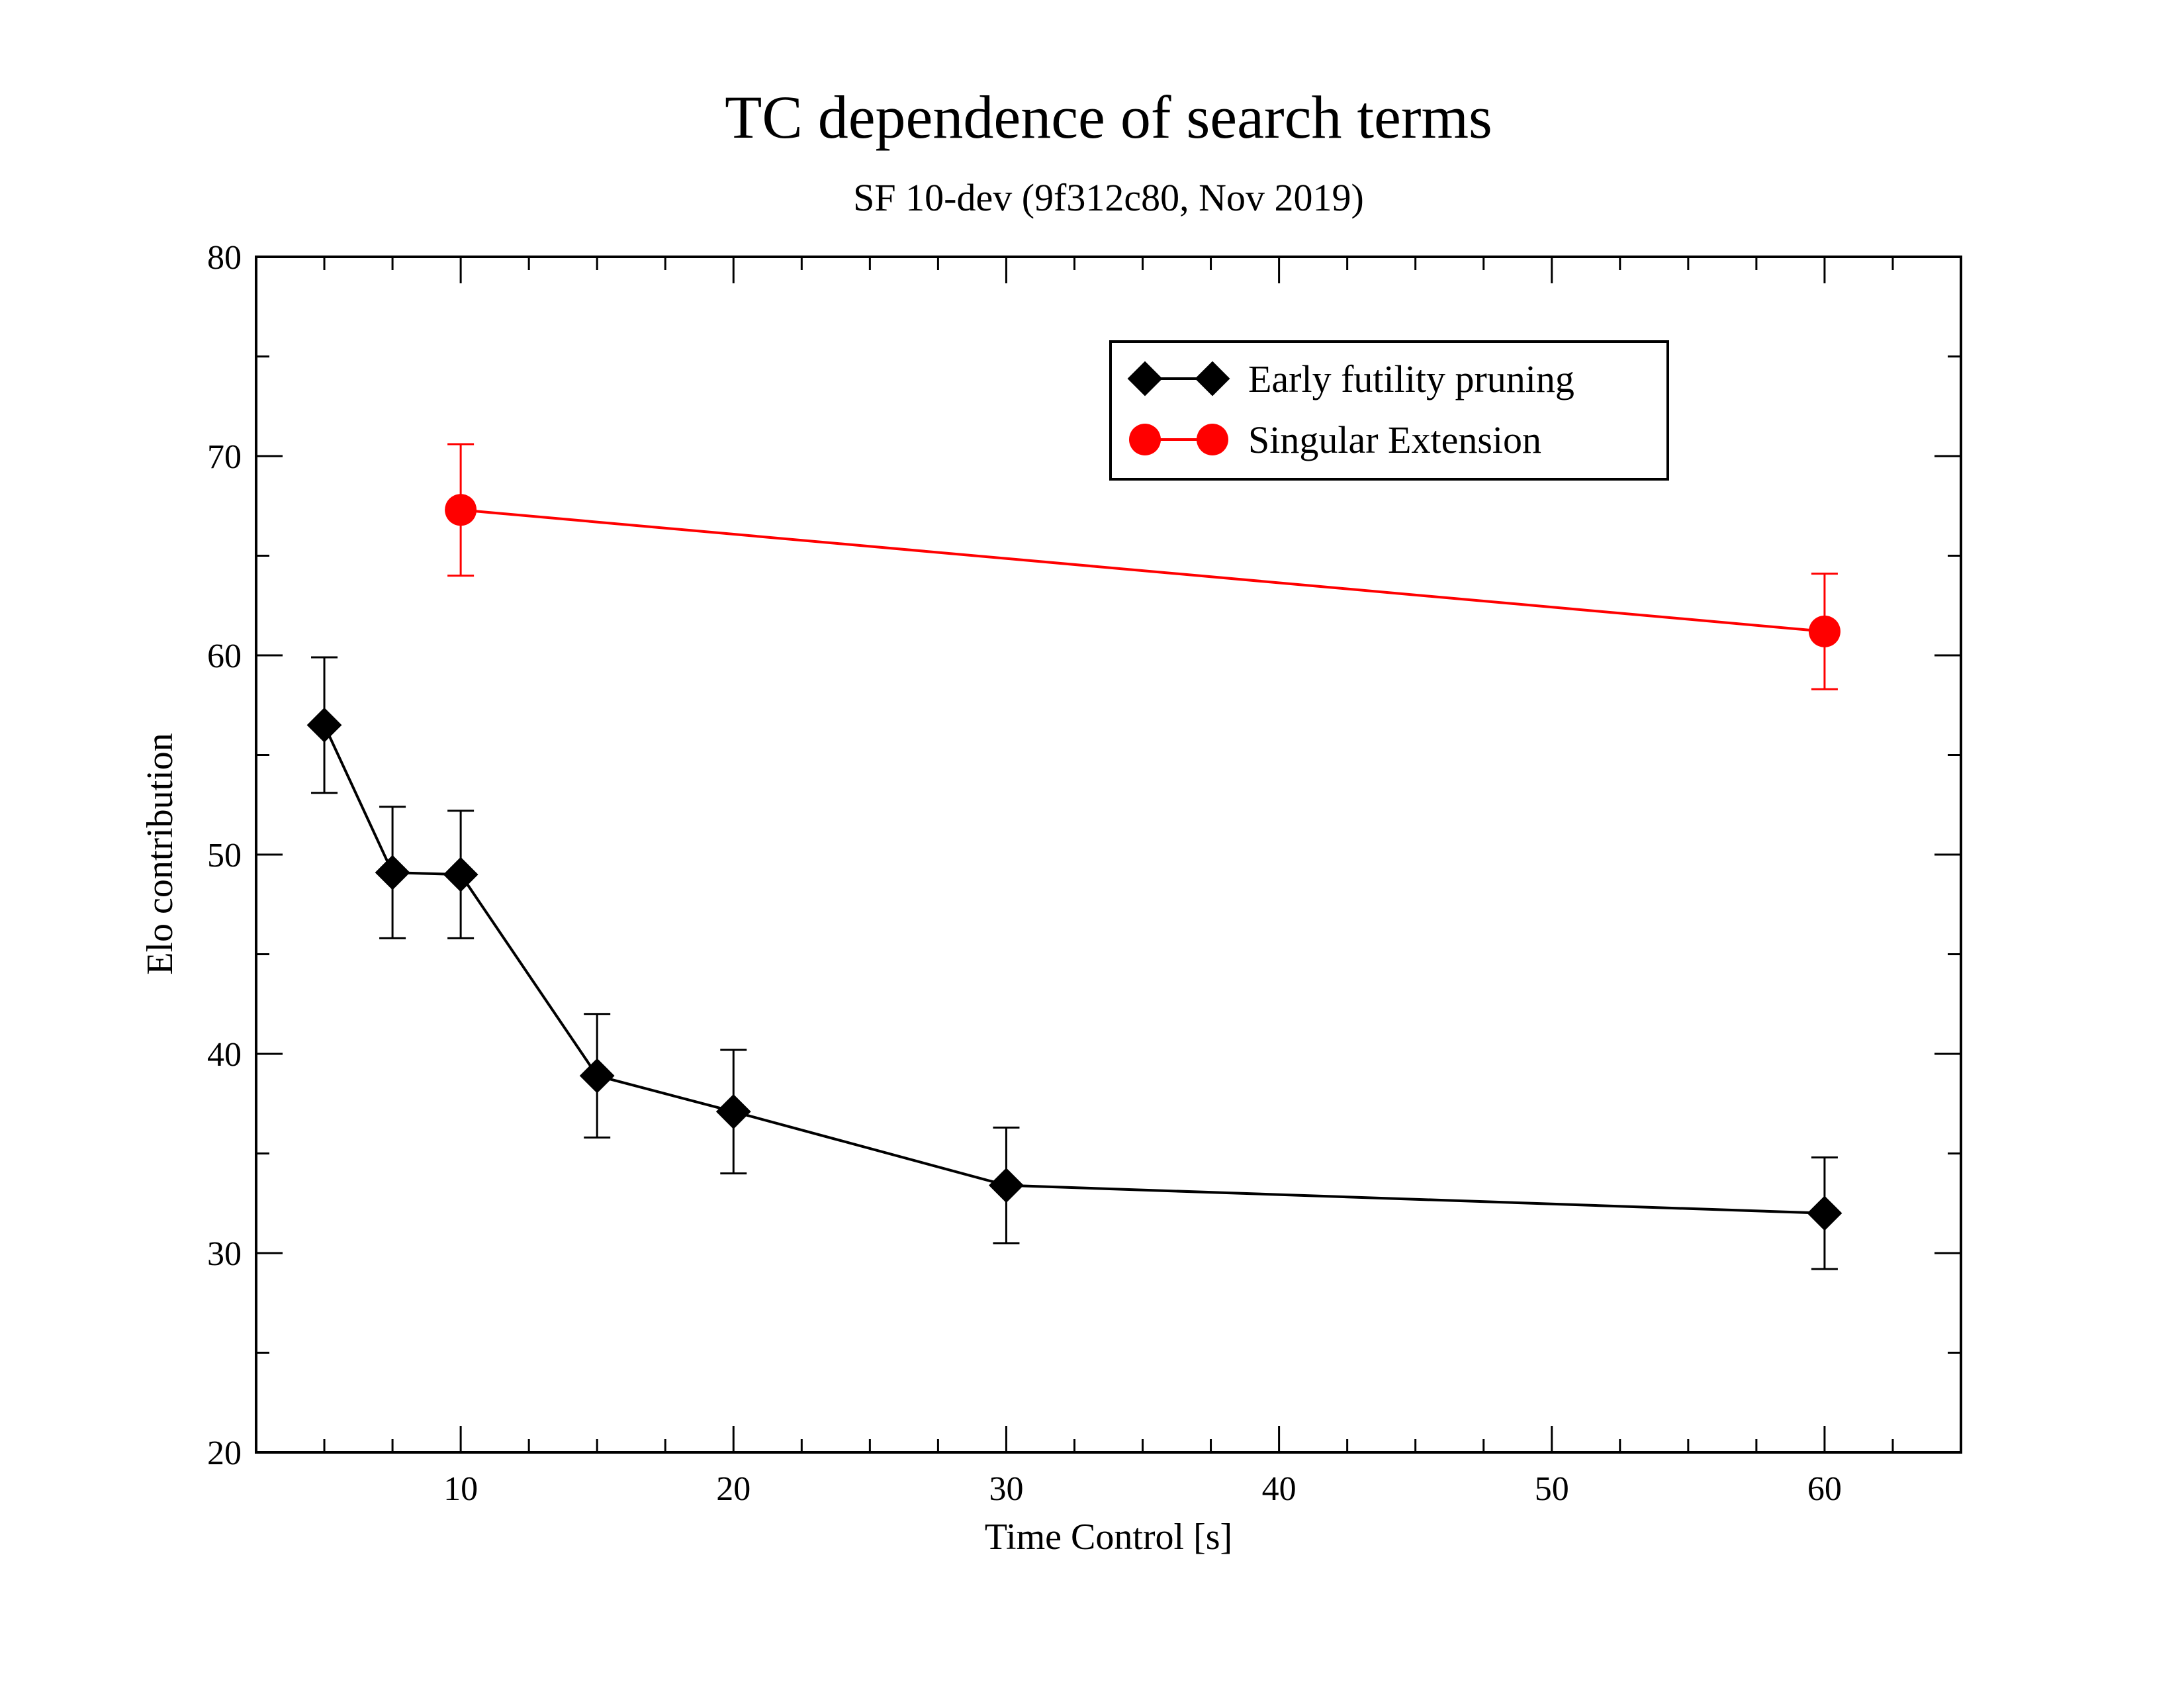 The width and height of the screenshot is (2184, 1688). Describe the element at coordinates (734, 1489) in the screenshot. I see `x-tick-label: 20` at that location.